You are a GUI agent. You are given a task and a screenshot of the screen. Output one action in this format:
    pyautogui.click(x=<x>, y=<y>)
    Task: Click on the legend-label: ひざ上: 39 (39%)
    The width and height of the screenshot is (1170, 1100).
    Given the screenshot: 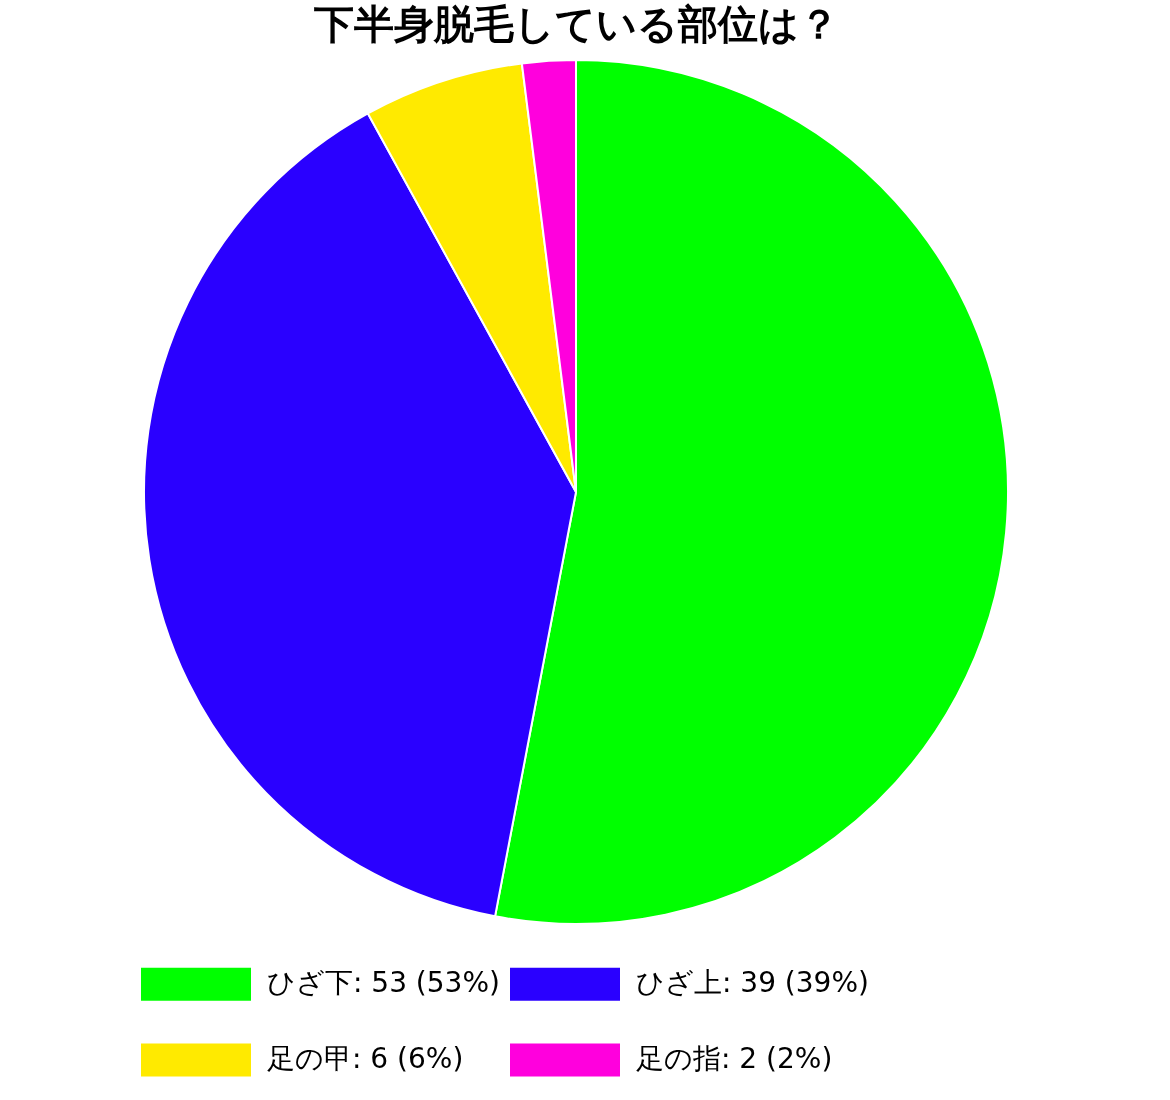 What is the action you would take?
    pyautogui.click(x=752, y=983)
    